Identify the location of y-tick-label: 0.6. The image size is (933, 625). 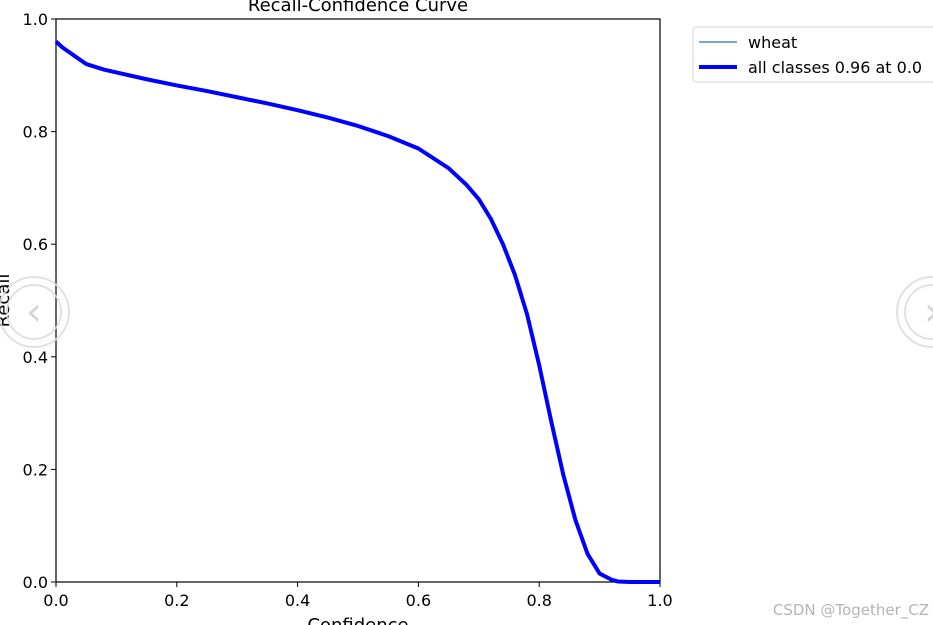
(35, 244).